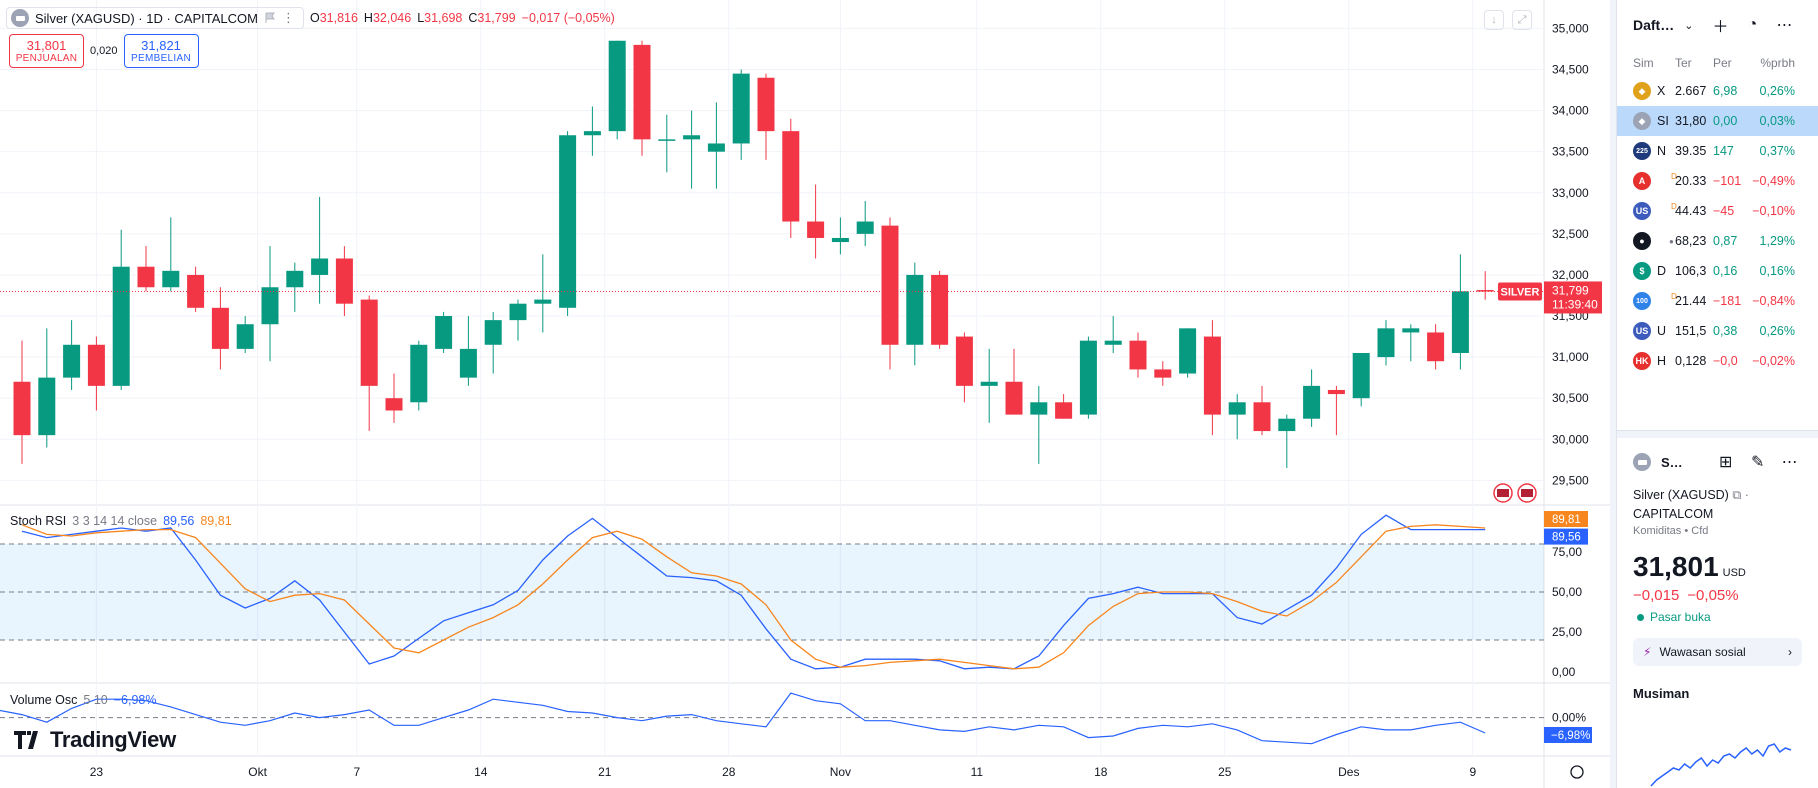 The height and width of the screenshot is (788, 1818). I want to click on col-last: Ter, so click(1683, 63).